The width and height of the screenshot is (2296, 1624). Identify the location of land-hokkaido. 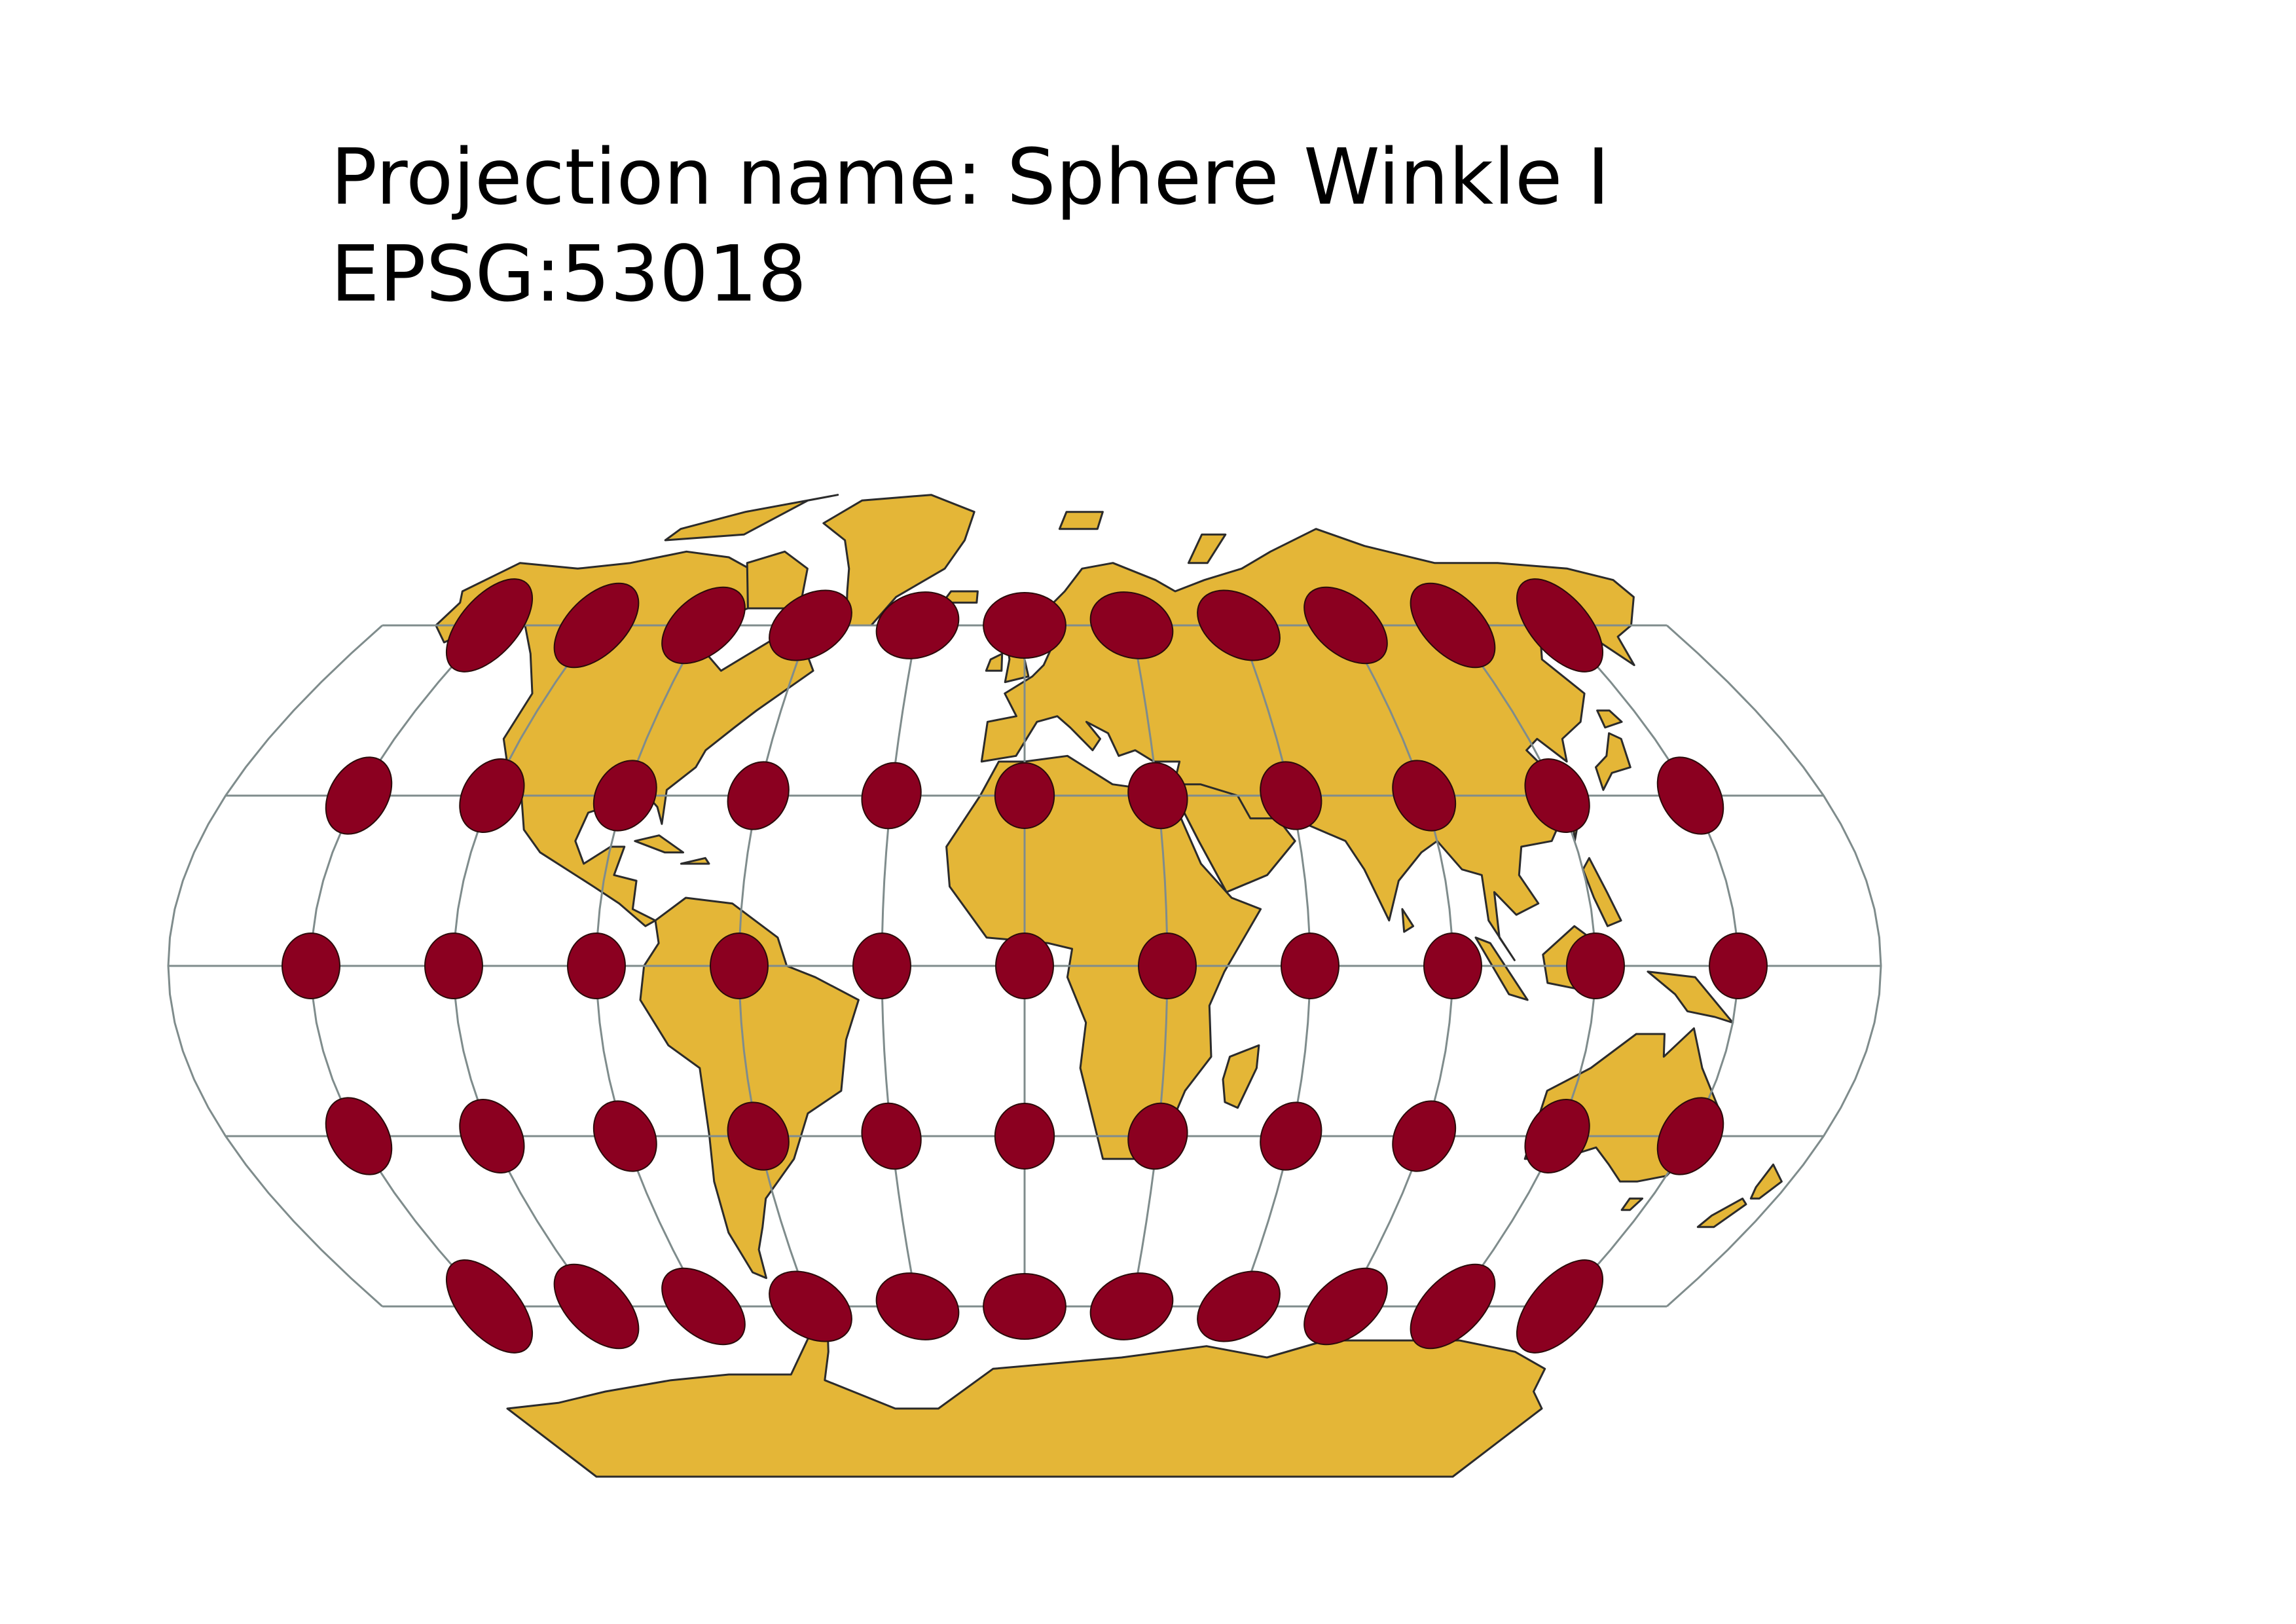
(1609, 719).